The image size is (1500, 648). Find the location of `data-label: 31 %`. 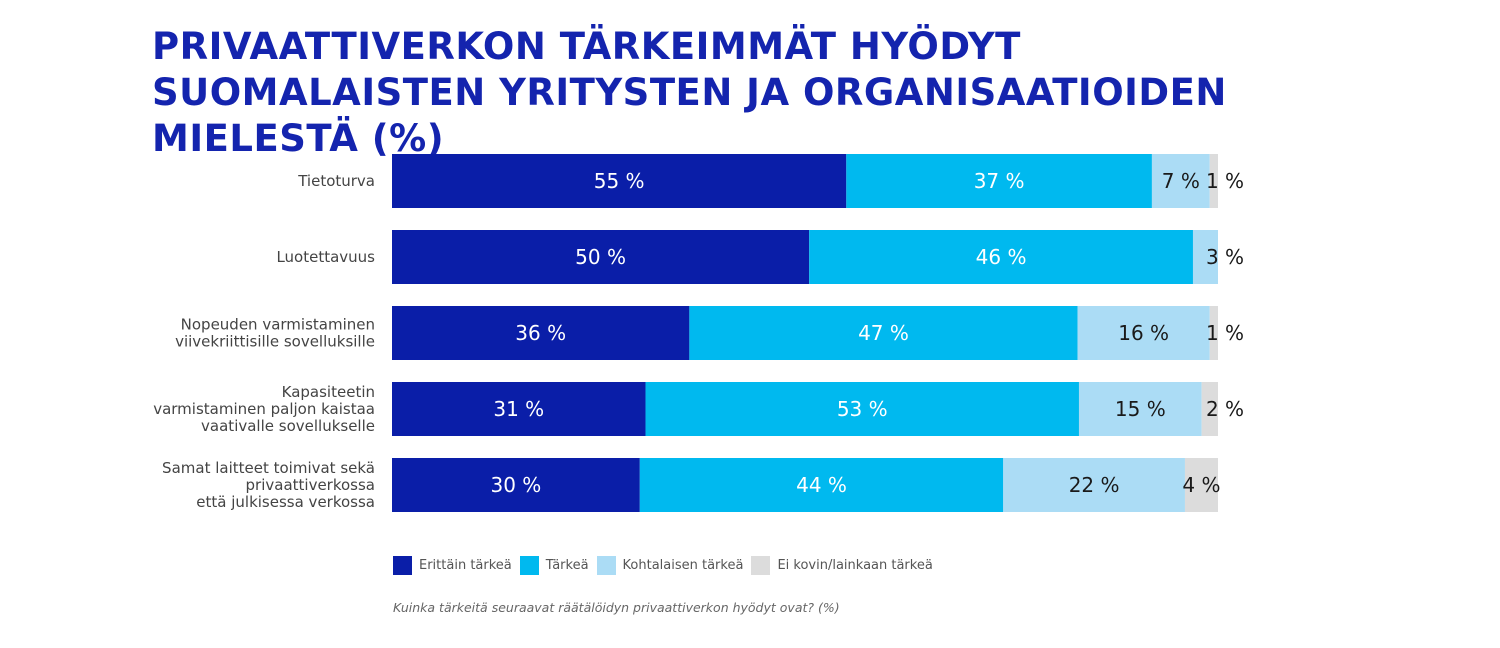

data-label: 31 % is located at coordinates (518, 409).